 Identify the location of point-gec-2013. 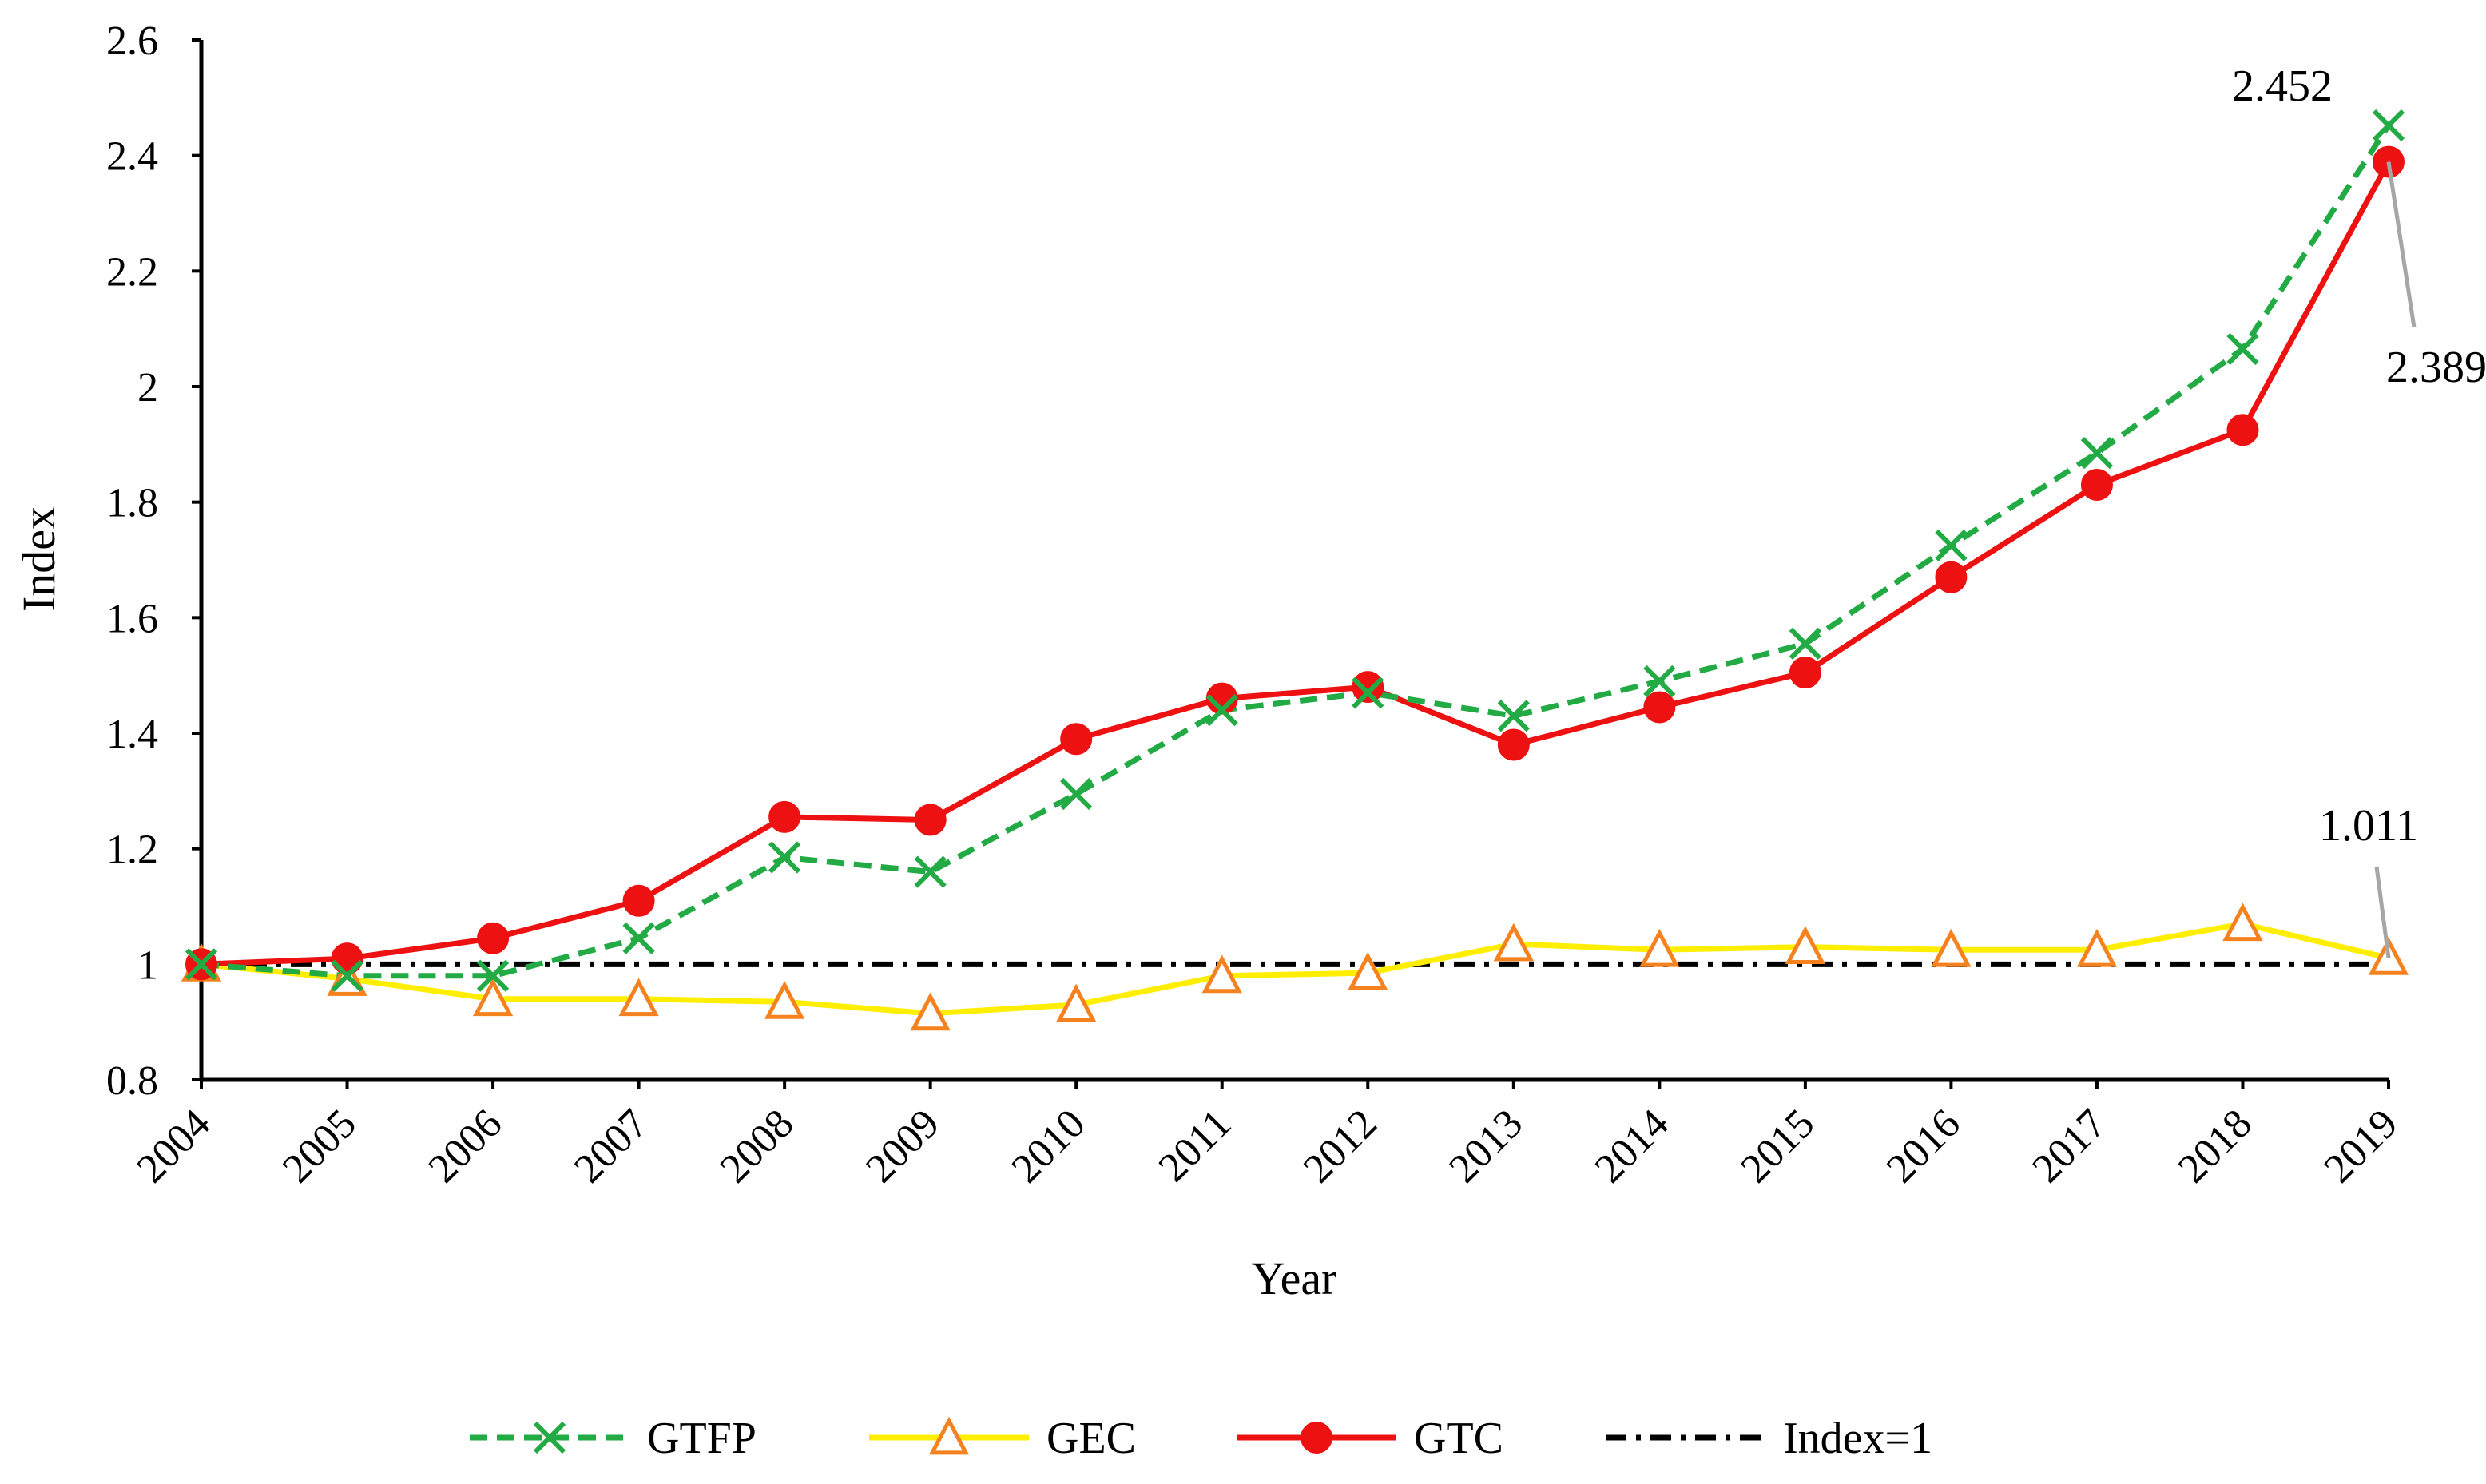
(1513, 942).